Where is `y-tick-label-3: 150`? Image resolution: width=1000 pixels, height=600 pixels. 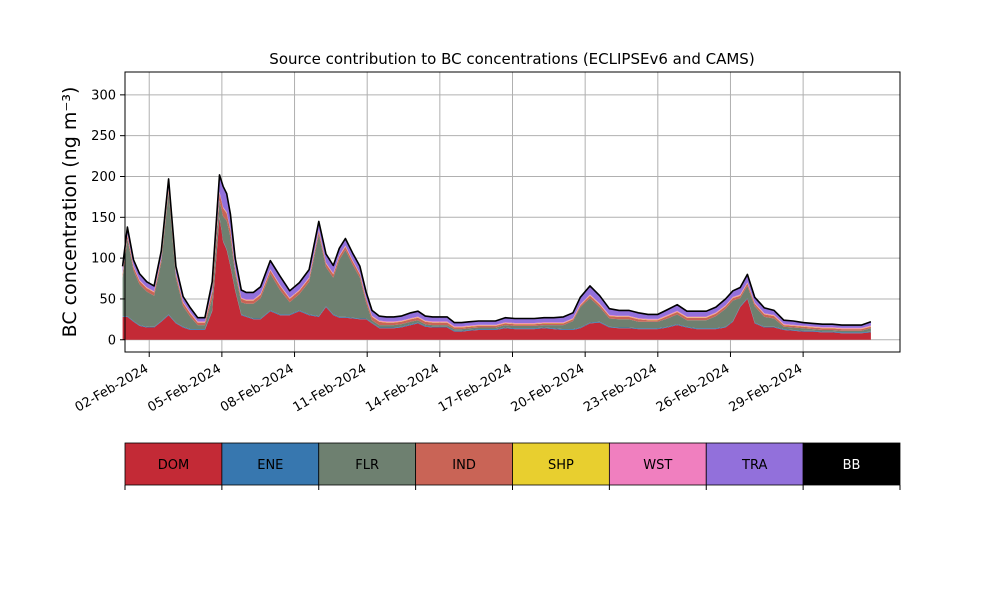
y-tick-label-3: 150 is located at coordinates (103, 218).